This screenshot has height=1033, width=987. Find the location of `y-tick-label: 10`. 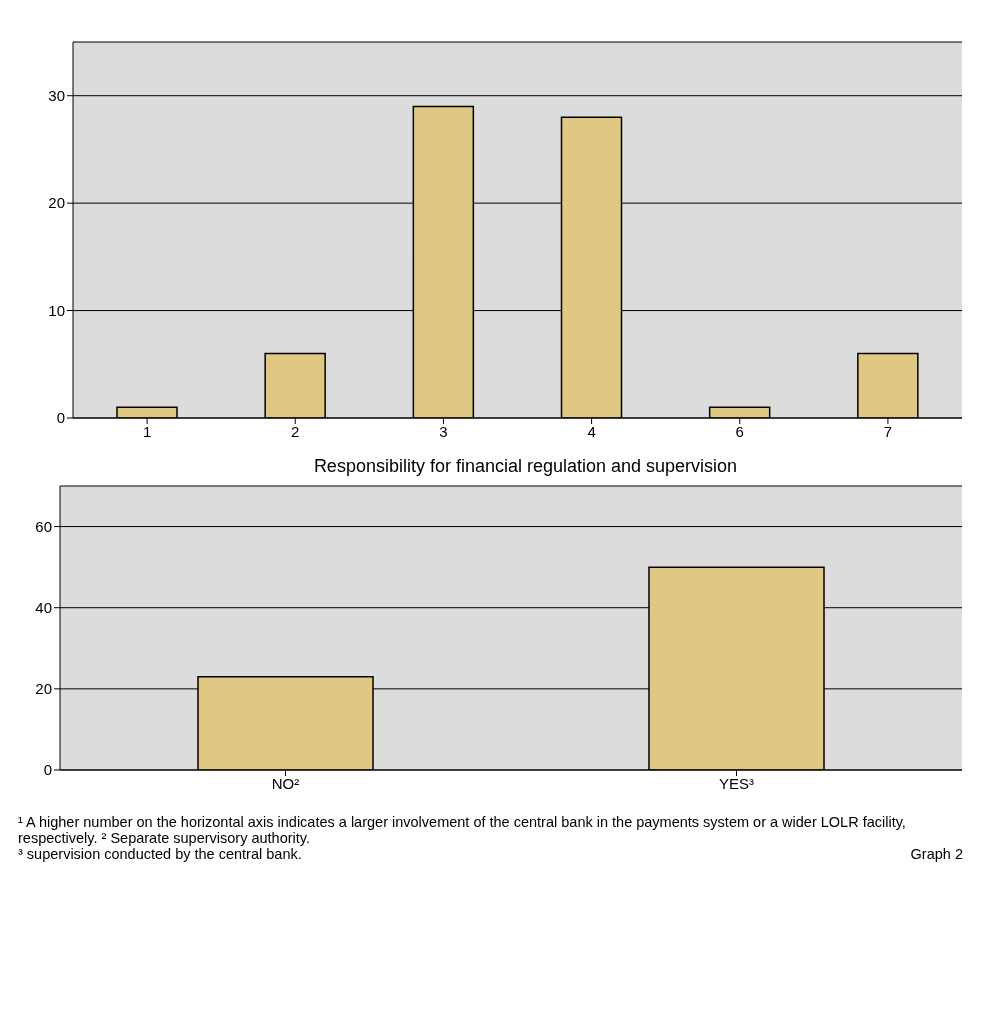

y-tick-label: 10 is located at coordinates (56, 310).